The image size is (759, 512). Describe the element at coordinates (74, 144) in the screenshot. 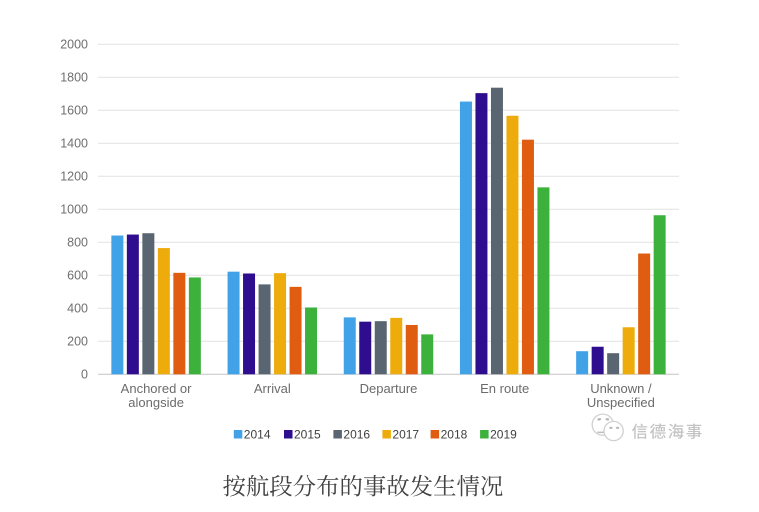

I see `svg-text: 1400` at that location.